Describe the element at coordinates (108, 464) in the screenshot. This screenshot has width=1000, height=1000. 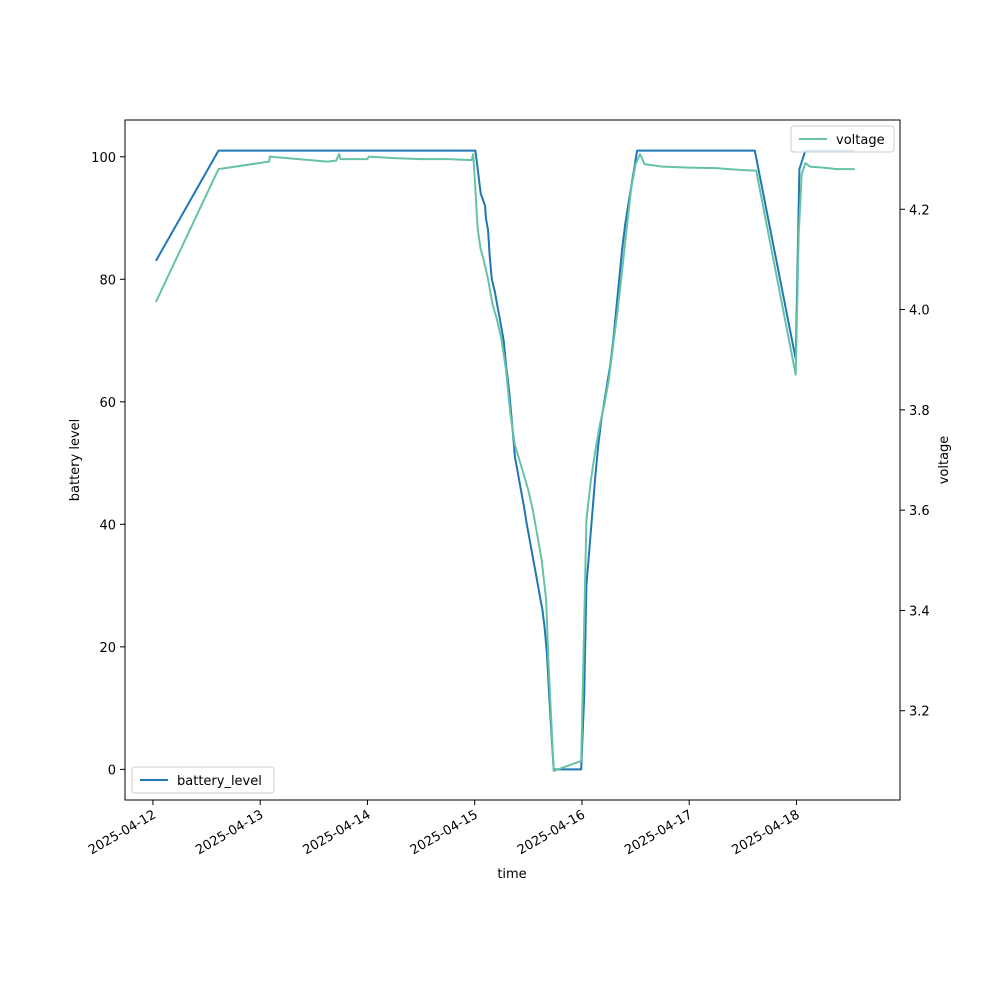
I see `y-axis-ticks: 0 20 40 60 80 100` at that location.